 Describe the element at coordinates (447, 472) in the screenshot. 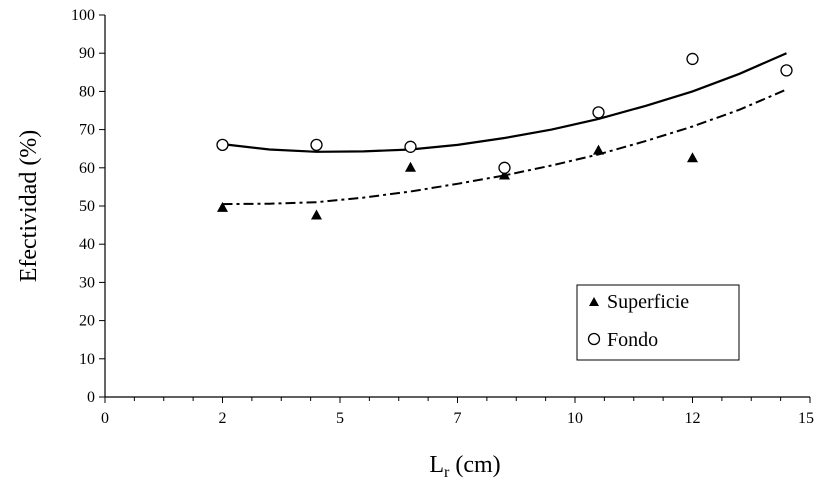

I see `x-axis-title-subscript: r` at that location.